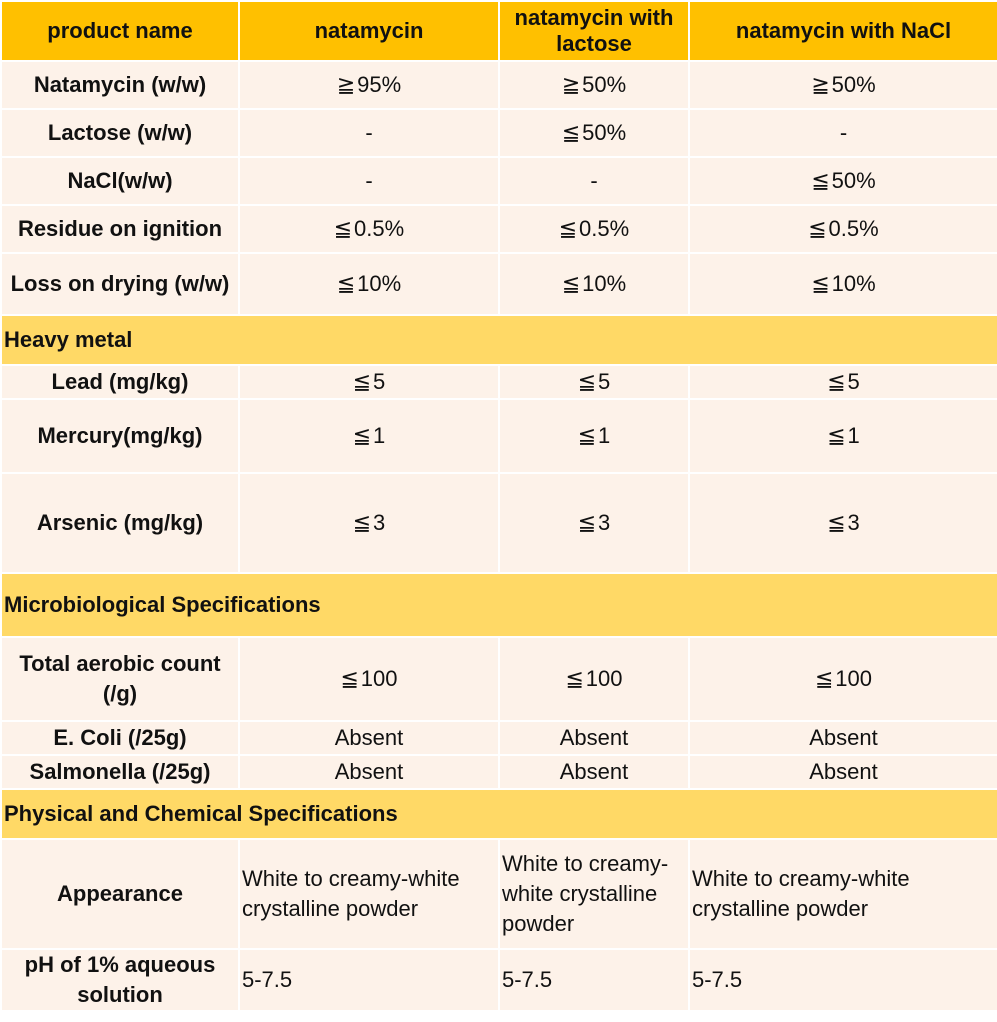 The image size is (997, 1022). I want to click on row-label: Residue on ignition, so click(120, 229).